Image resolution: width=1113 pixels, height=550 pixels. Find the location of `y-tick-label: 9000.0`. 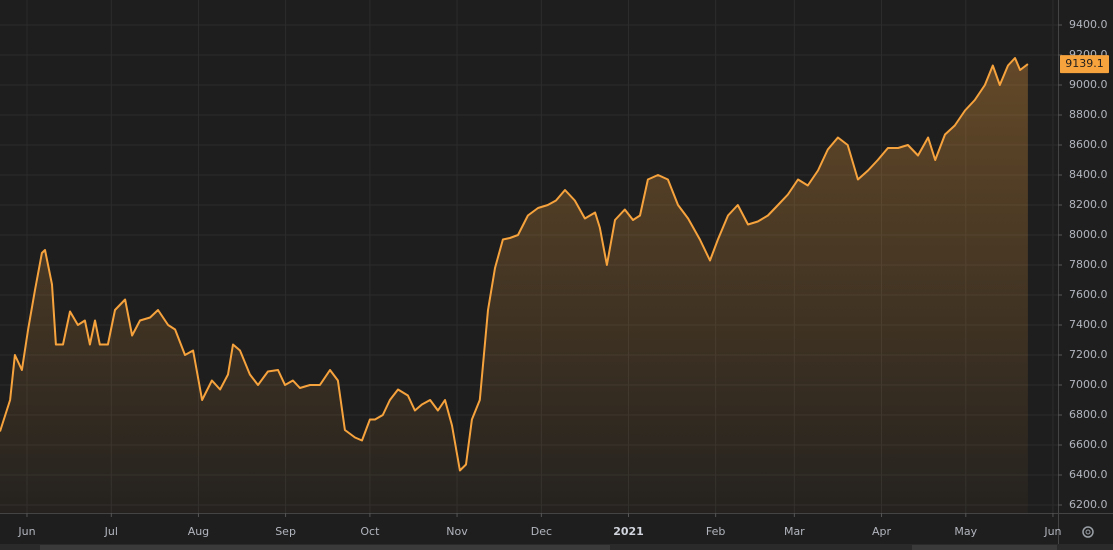

y-tick-label: 9000.0 is located at coordinates (1088, 84).